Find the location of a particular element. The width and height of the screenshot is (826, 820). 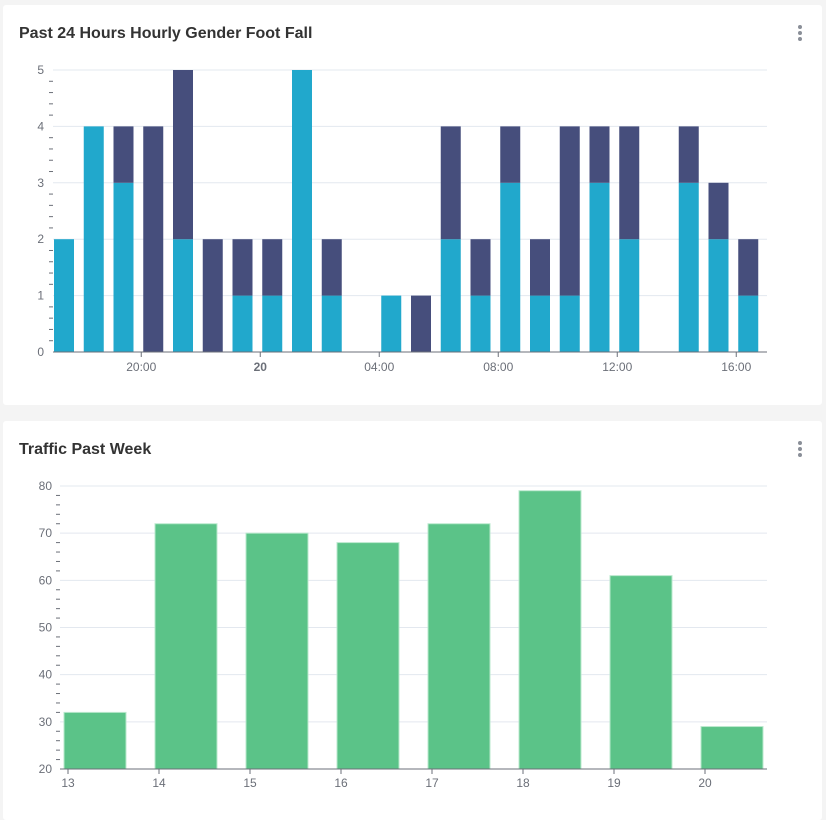

x-tick-label: 19 is located at coordinates (614, 783).